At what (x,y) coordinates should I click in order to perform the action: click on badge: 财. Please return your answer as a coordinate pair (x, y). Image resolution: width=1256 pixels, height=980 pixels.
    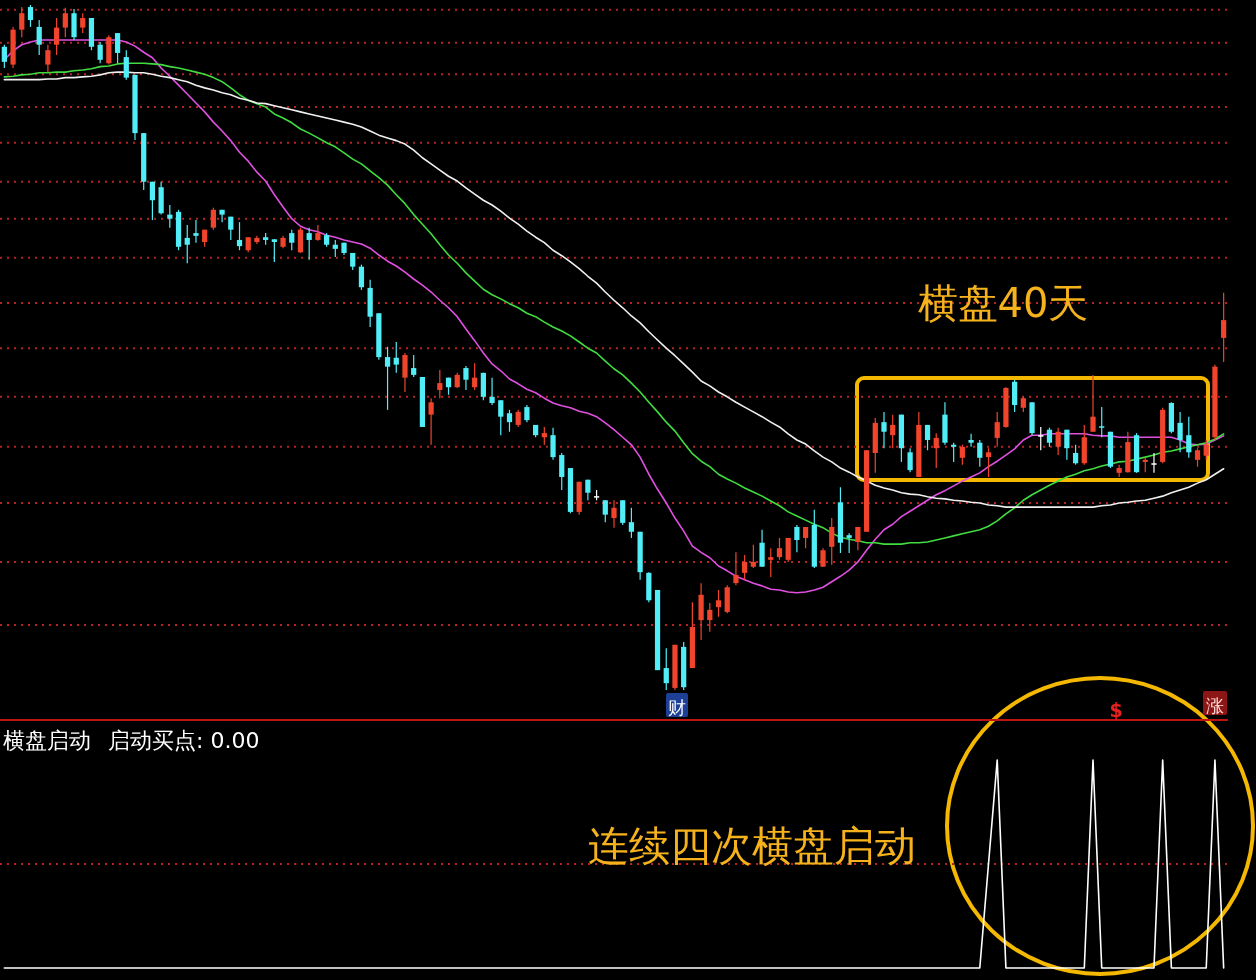
    Looking at the image, I should click on (677, 705).